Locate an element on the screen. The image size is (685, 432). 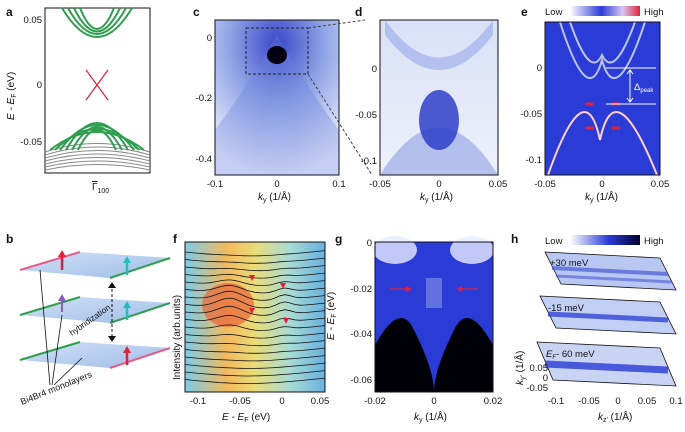
g-gap-arrows is located at coordinates (434, 289).